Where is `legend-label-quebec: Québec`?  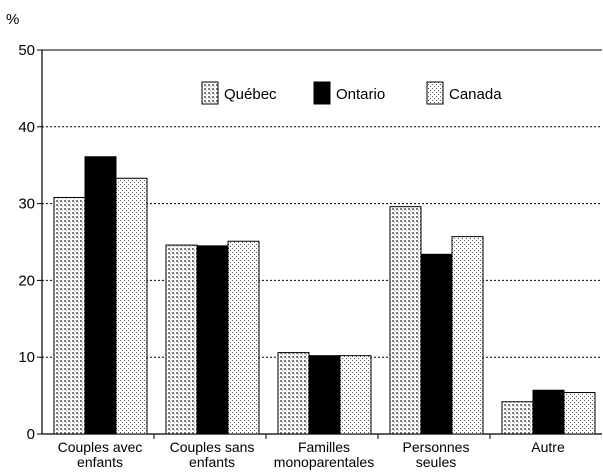 legend-label-quebec: Québec is located at coordinates (250, 94).